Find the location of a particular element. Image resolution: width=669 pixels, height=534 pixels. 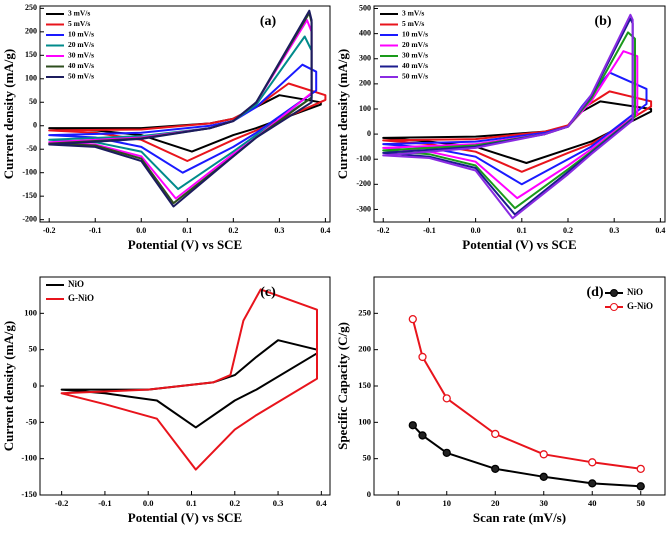

panel-label: (d) is located at coordinates (594, 292).